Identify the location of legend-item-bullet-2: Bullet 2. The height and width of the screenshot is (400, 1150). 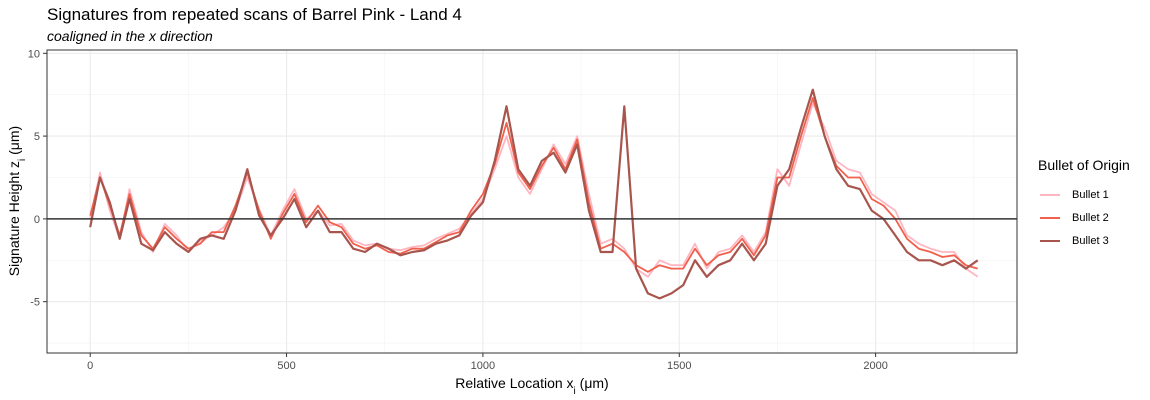
(1084, 217).